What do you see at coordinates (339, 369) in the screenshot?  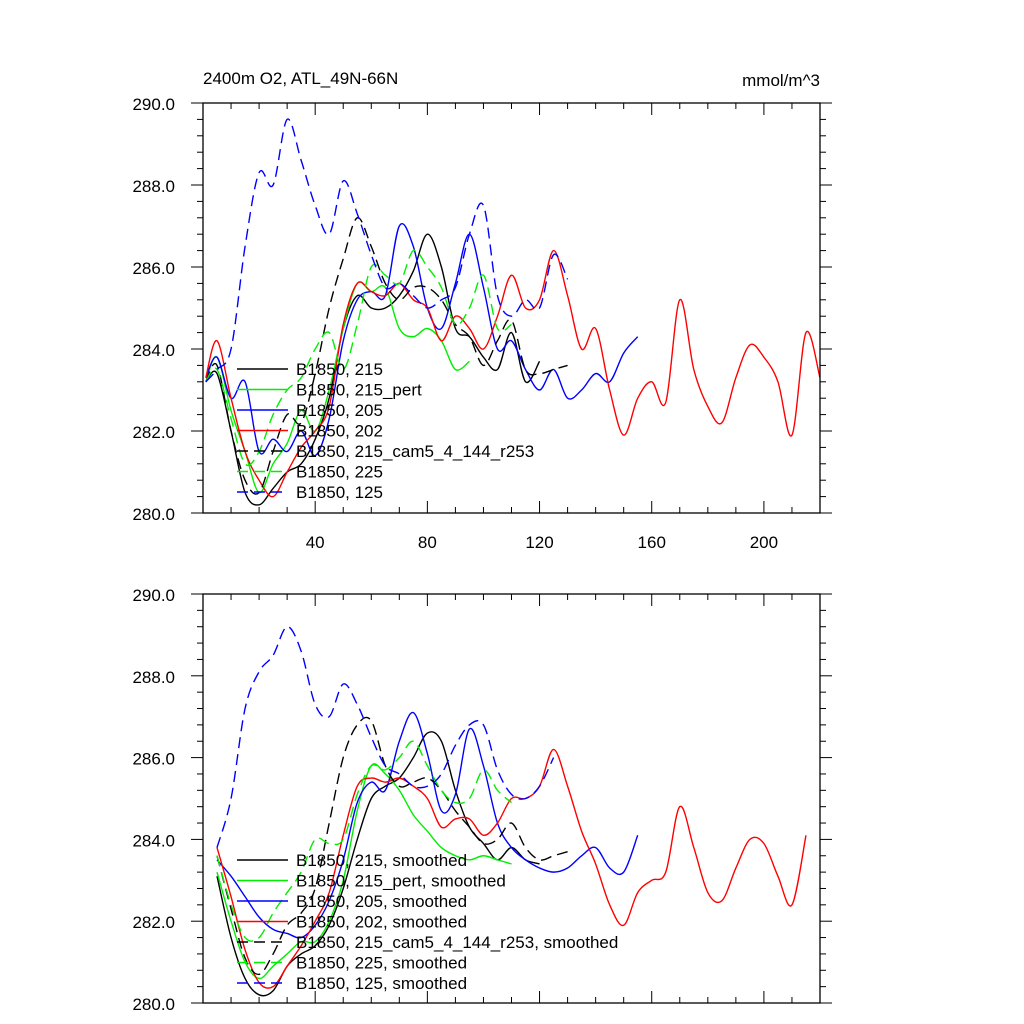 I see `legend-label-b1850-215: B1850, 215` at bounding box center [339, 369].